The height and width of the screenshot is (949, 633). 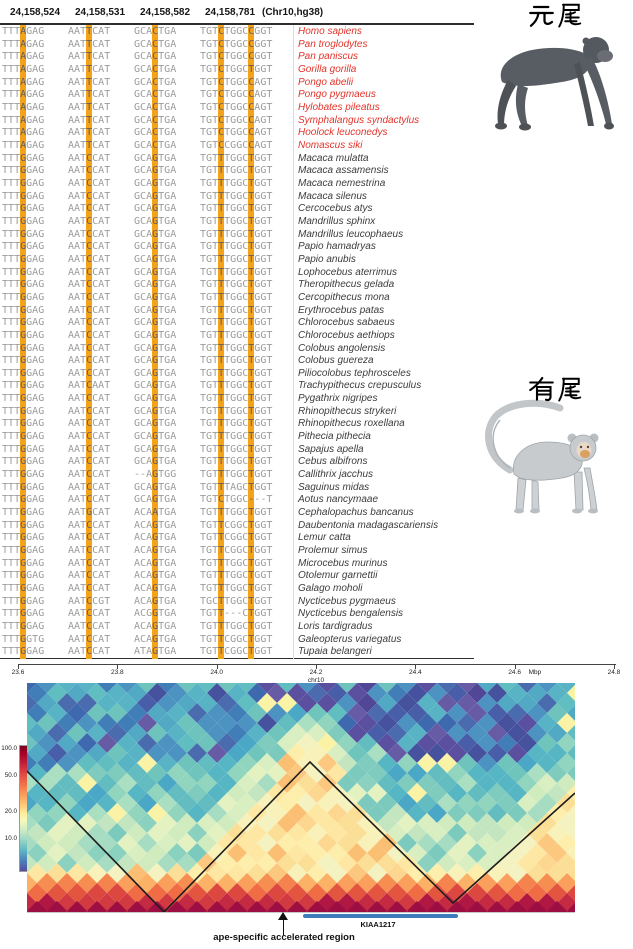 What do you see at coordinates (328, 57) in the screenshot?
I see `species-name: Pan paniscus` at bounding box center [328, 57].